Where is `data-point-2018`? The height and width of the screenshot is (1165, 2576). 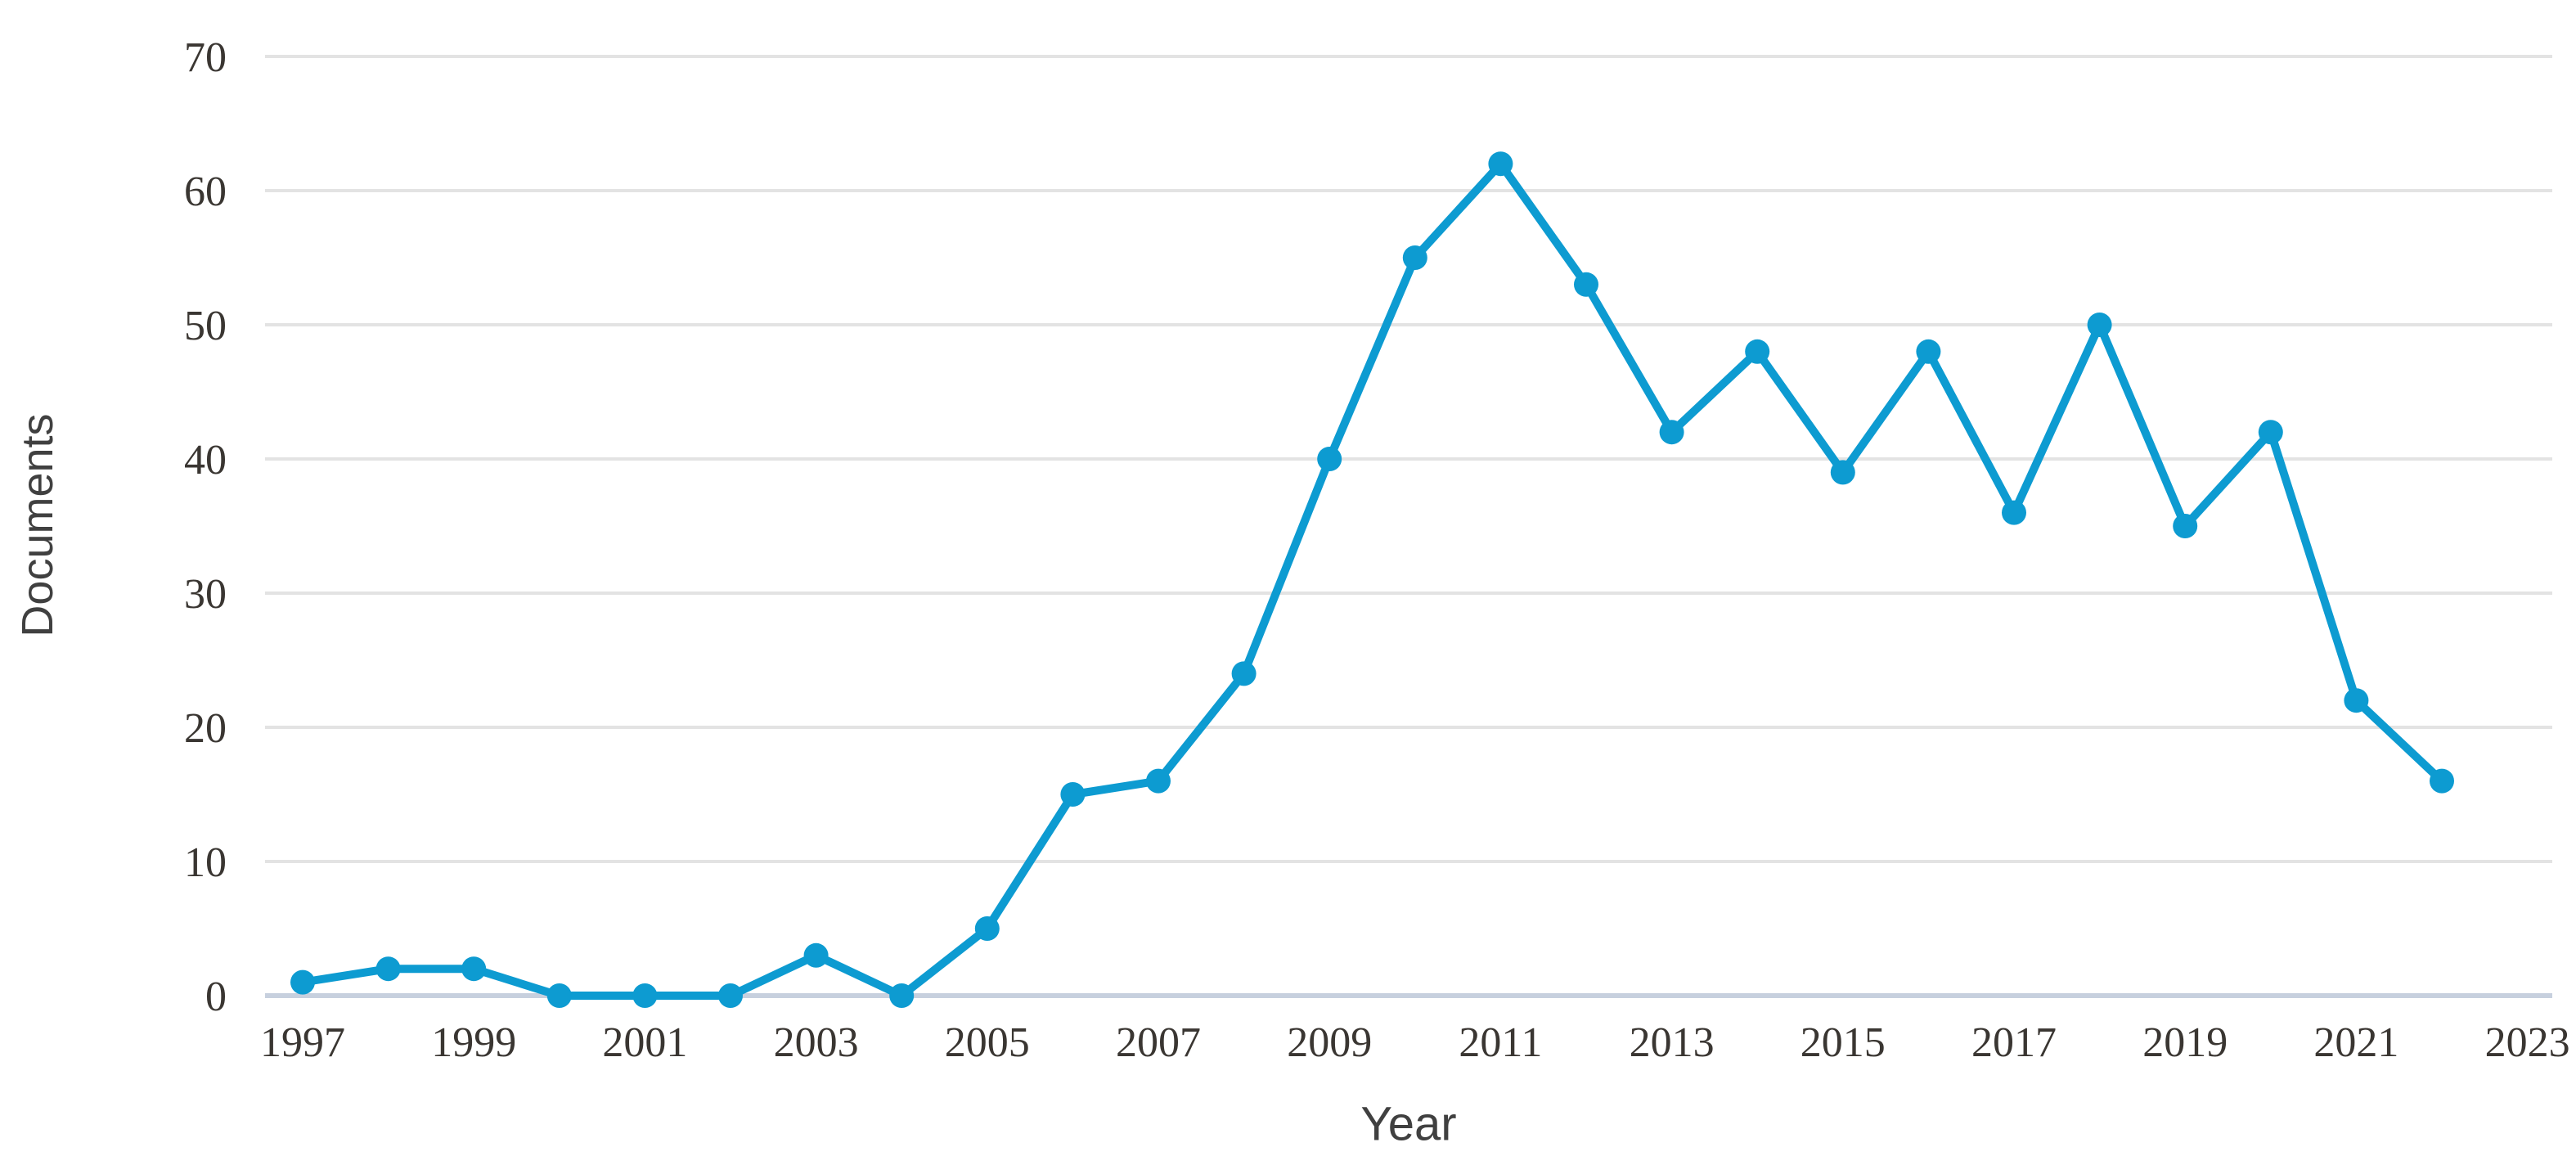 data-point-2018 is located at coordinates (2100, 325).